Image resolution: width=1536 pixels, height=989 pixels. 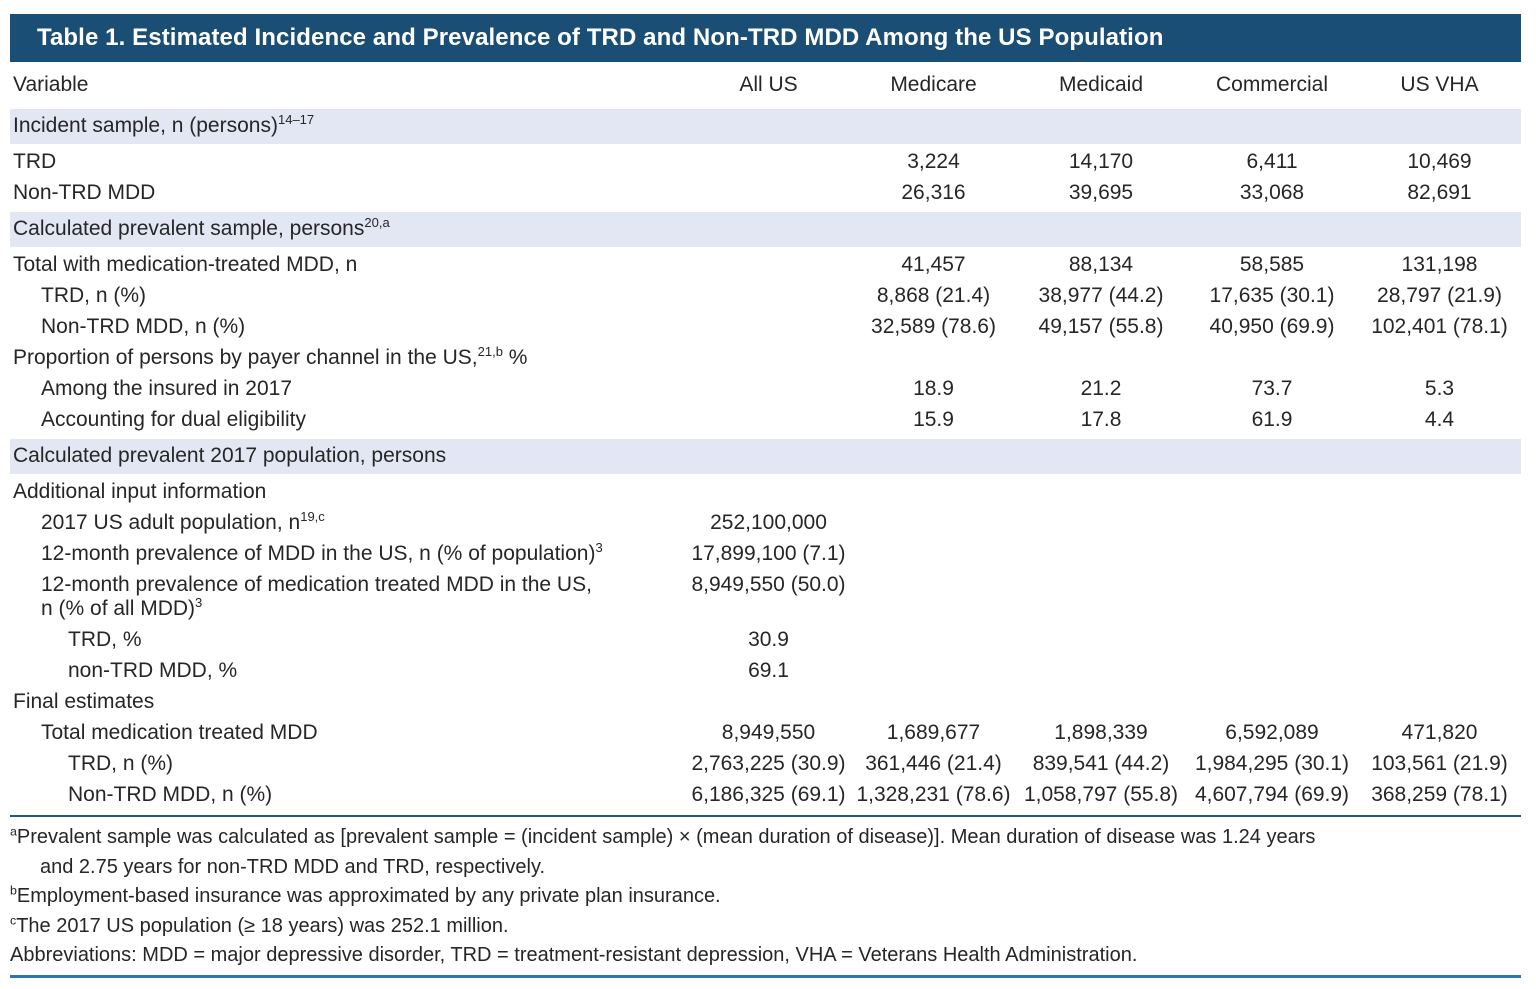 What do you see at coordinates (933, 388) in the screenshot?
I see `cell-value: 18.9` at bounding box center [933, 388].